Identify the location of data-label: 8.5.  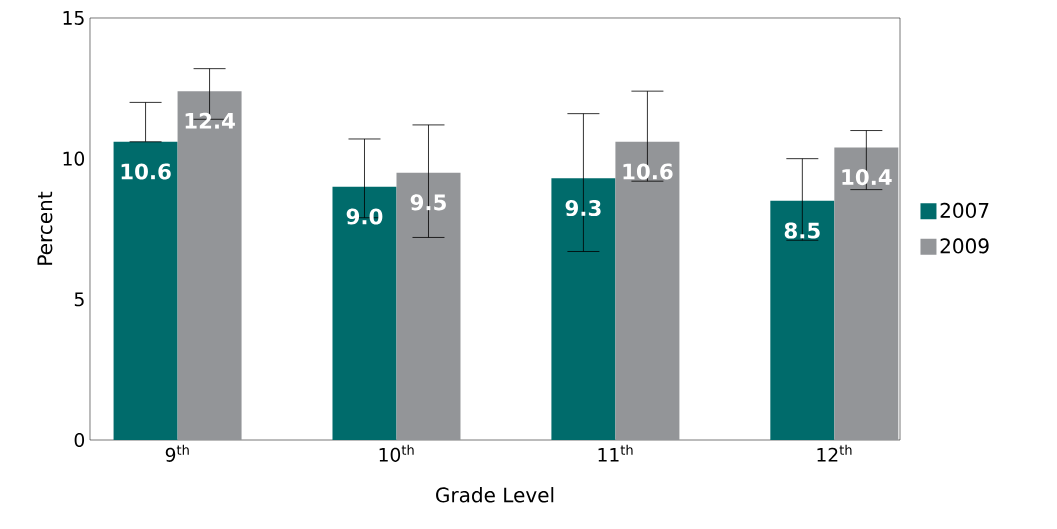
(802, 230).